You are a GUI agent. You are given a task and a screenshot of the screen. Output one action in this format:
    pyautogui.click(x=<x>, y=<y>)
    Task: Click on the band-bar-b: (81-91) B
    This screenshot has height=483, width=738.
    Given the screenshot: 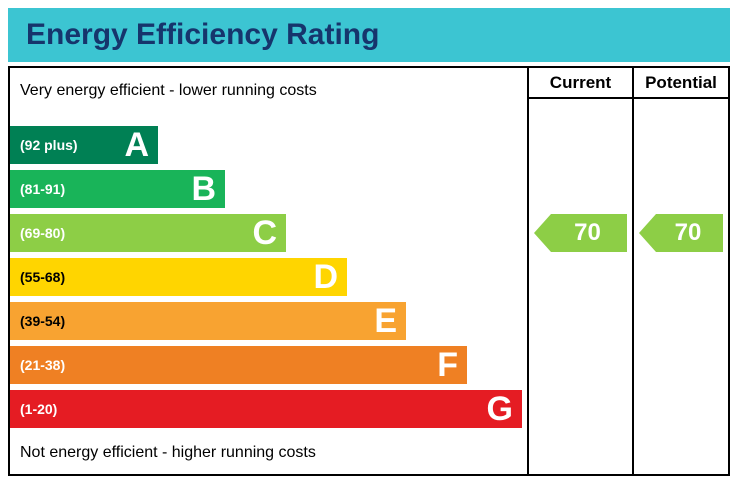 What is the action you would take?
    pyautogui.click(x=117, y=189)
    